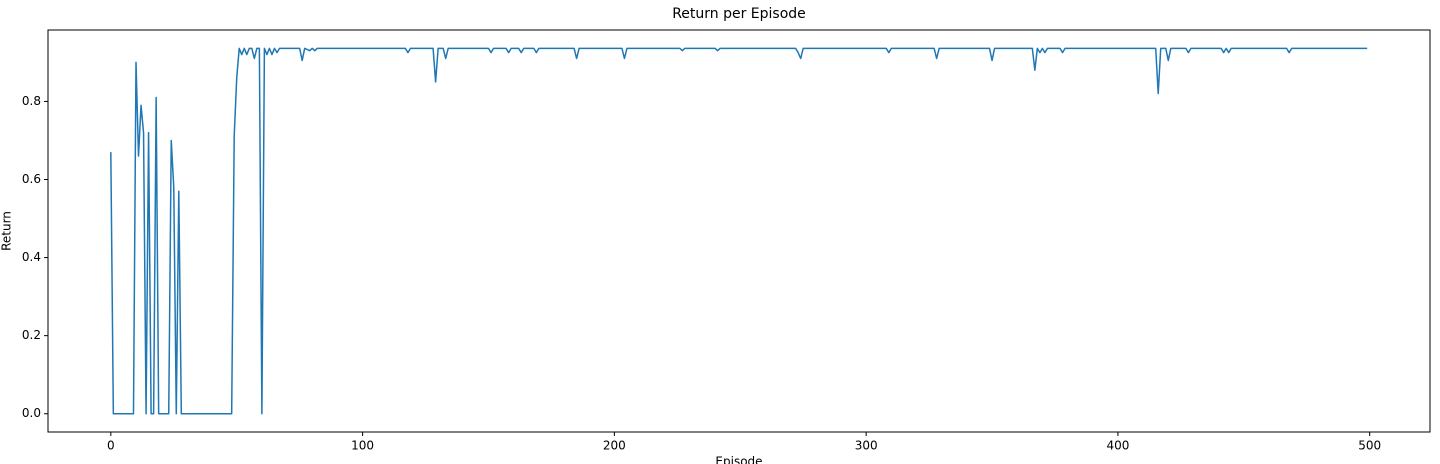  I want to click on chart-title: Return per Episode, so click(739, 14).